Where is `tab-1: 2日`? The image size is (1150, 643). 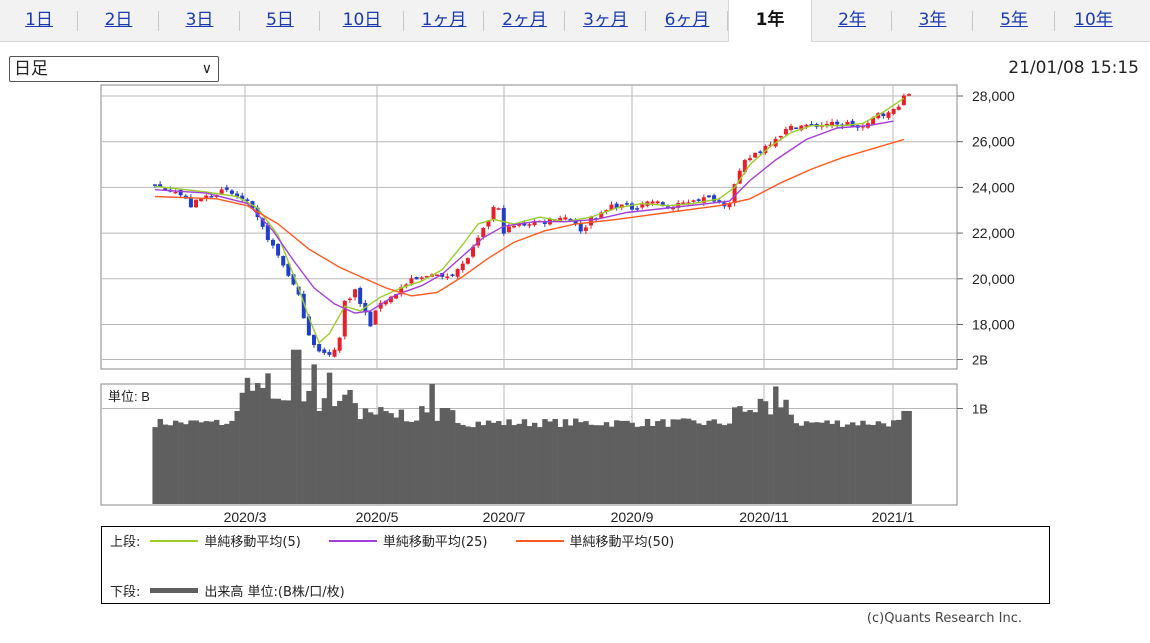
tab-1: 2日 is located at coordinates (118, 20).